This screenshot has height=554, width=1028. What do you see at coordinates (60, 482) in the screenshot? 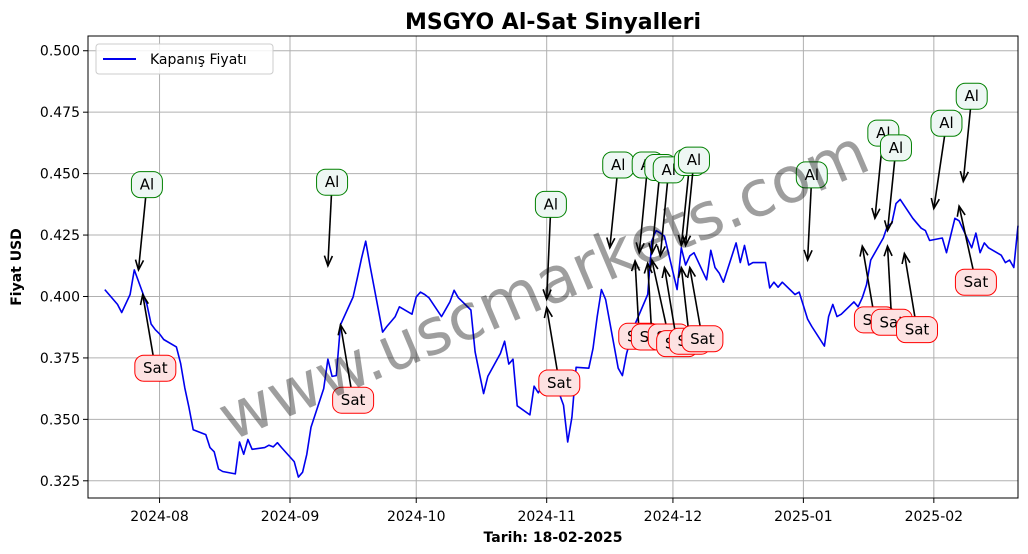
I see `y-tick-label: 0.325` at bounding box center [60, 482].